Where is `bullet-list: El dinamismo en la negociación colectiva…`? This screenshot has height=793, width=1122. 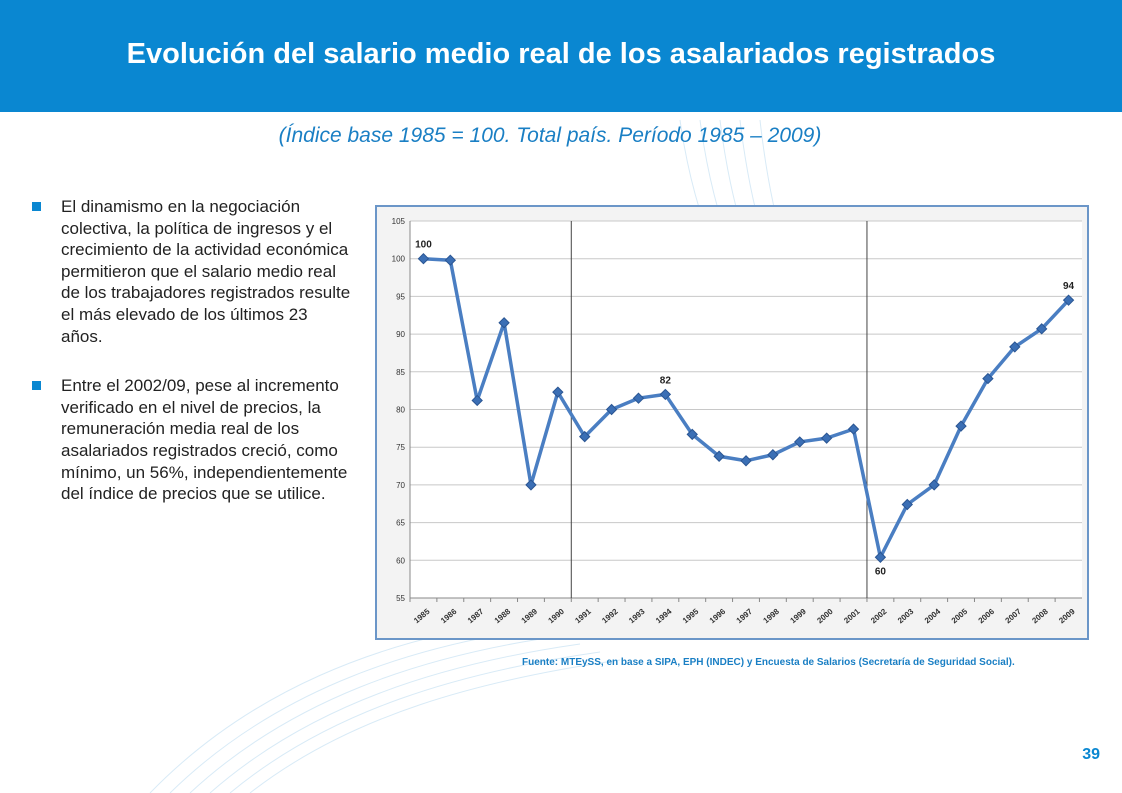 bullet-list: El dinamismo en la negociación colectiva… is located at coordinates (192, 364).